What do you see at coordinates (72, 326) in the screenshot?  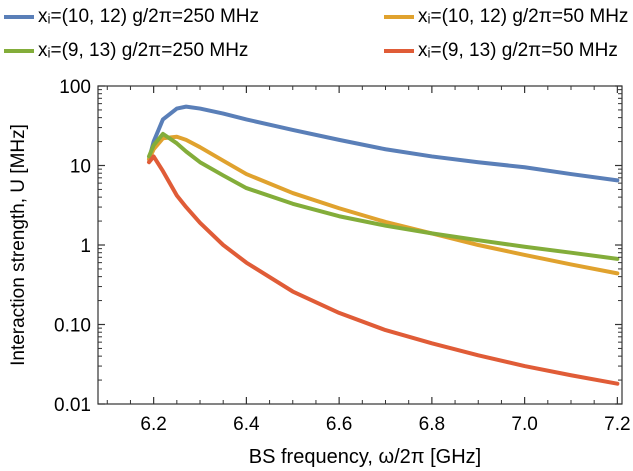 I see `y-tick-label: 0.10` at bounding box center [72, 326].